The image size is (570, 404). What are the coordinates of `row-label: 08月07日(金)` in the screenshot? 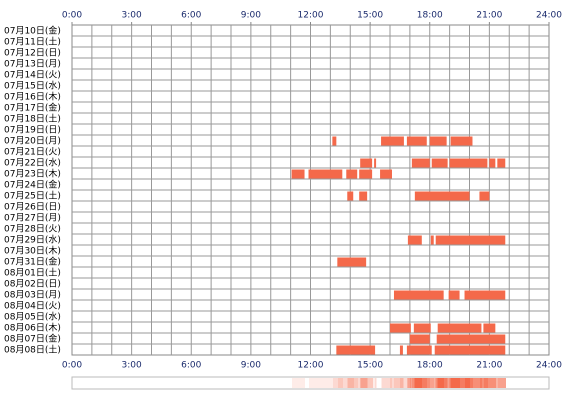 It's located at (32, 339).